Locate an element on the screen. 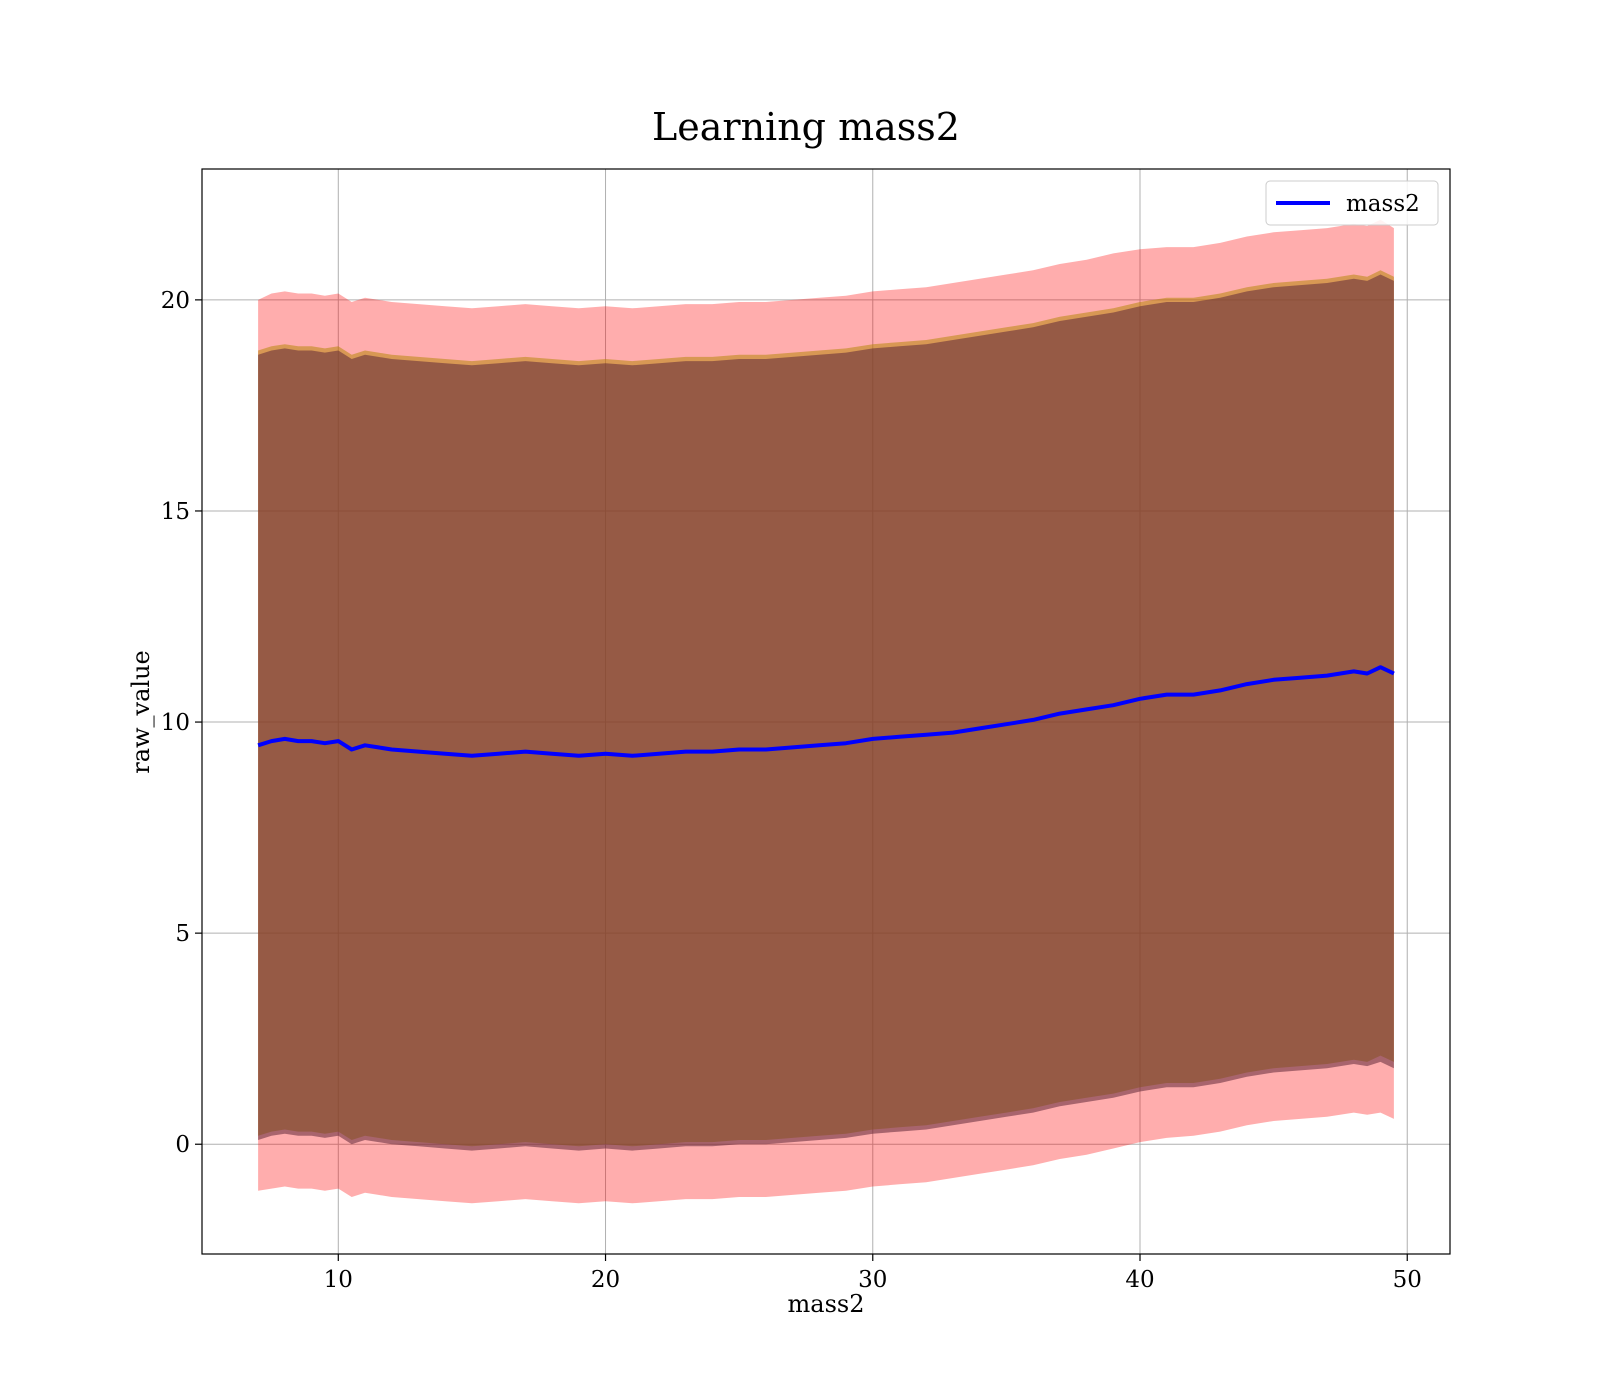 This screenshot has width=1600, height=1400. series-line-mass2 is located at coordinates (826, 711).